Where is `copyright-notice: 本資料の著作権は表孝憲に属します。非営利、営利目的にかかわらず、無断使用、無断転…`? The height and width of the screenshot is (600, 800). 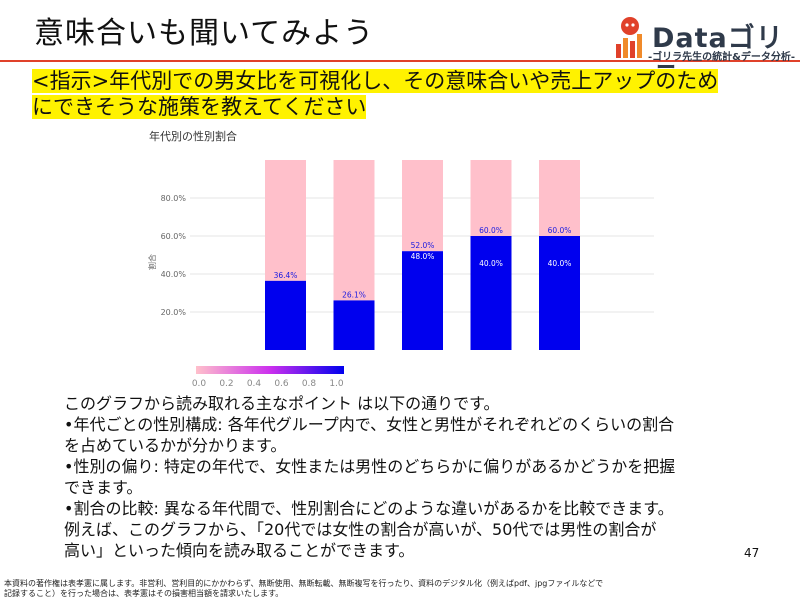
copyright-notice: 本資料の著作権は表孝憲に属します。非営利、営利目的にかかわらず、無断使用、無断転… is located at coordinates (399, 589).